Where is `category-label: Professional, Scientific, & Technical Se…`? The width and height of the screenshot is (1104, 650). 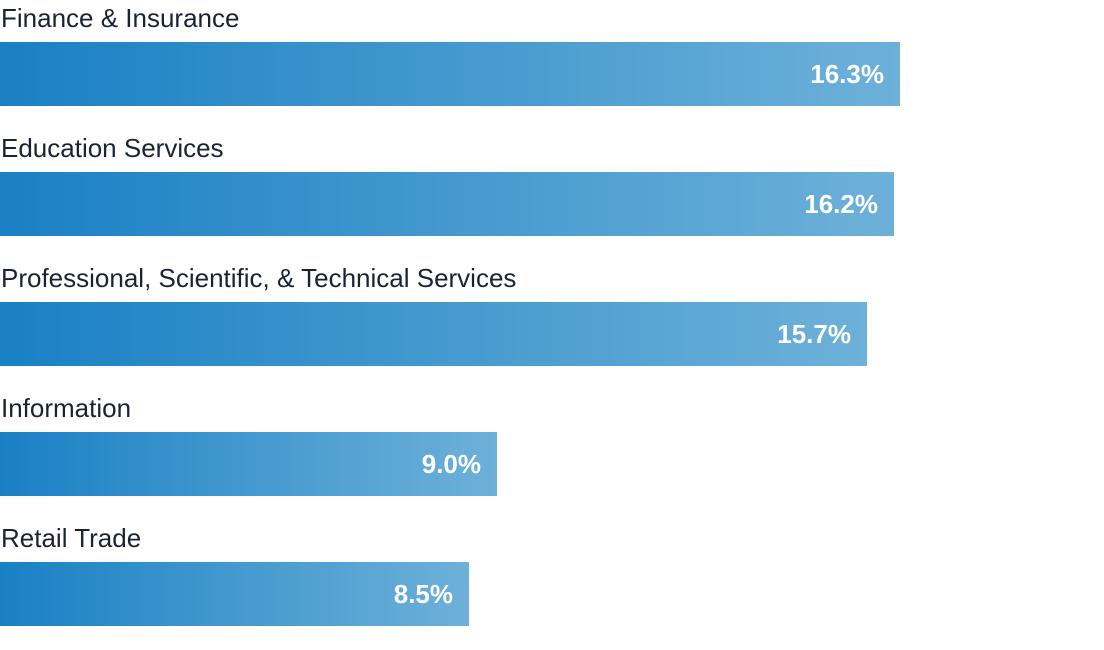
category-label: Professional, Scientific, & Technical Se… is located at coordinates (259, 278).